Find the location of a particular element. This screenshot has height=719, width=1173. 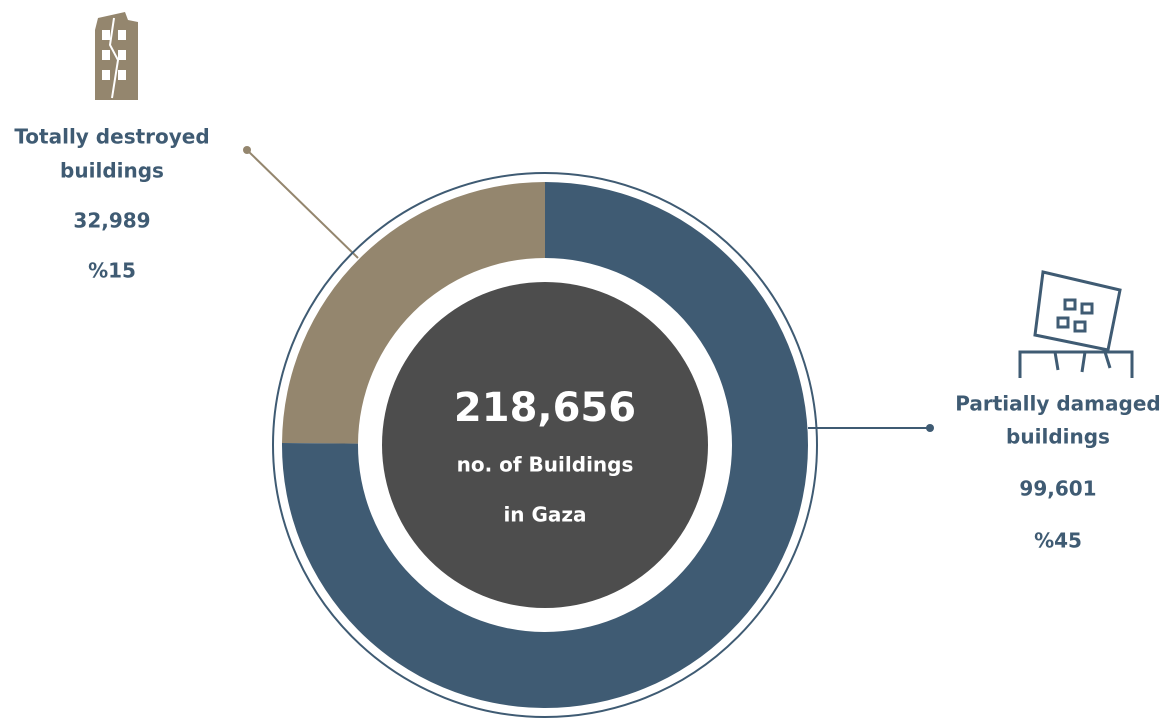

percent-label: %15 is located at coordinates (112, 271).